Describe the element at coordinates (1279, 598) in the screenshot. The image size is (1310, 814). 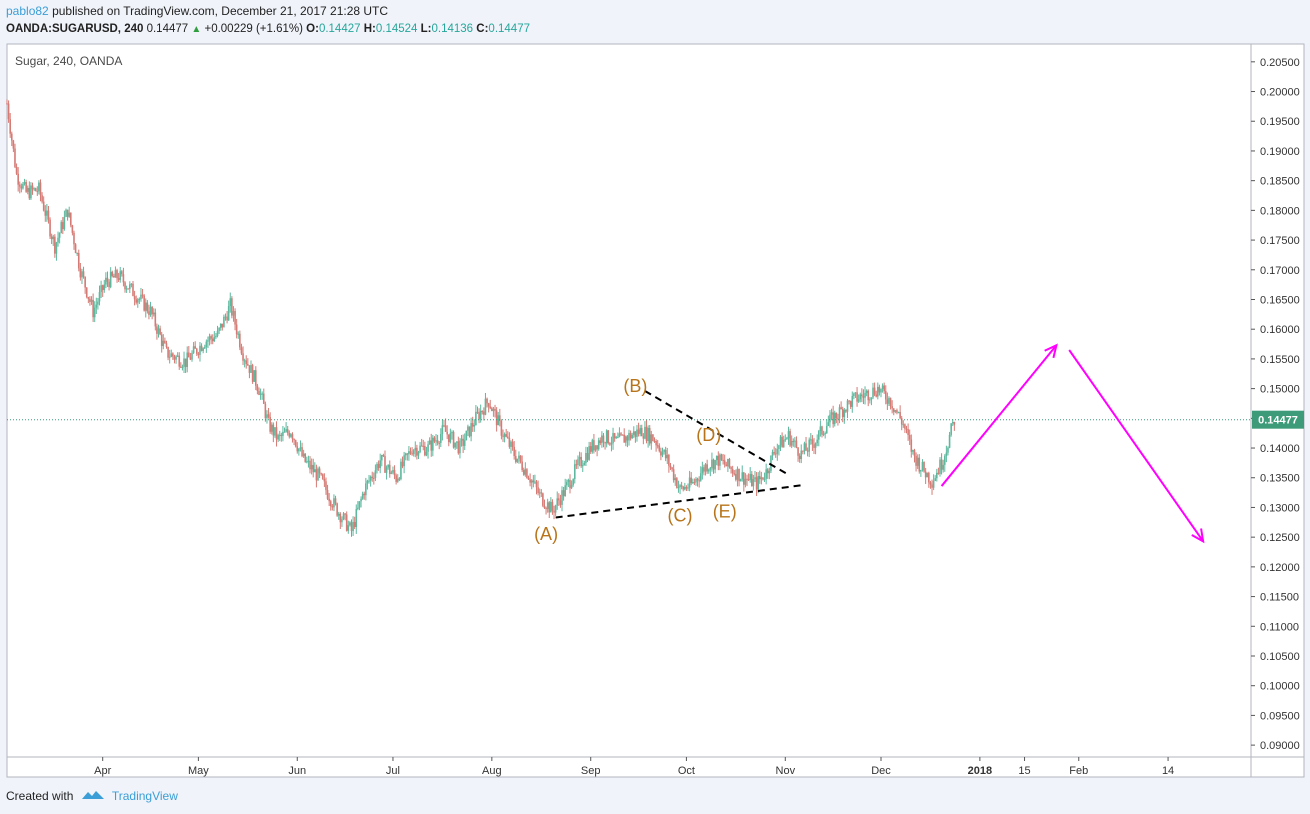
I see `y-tick-label: 0.11500` at that location.